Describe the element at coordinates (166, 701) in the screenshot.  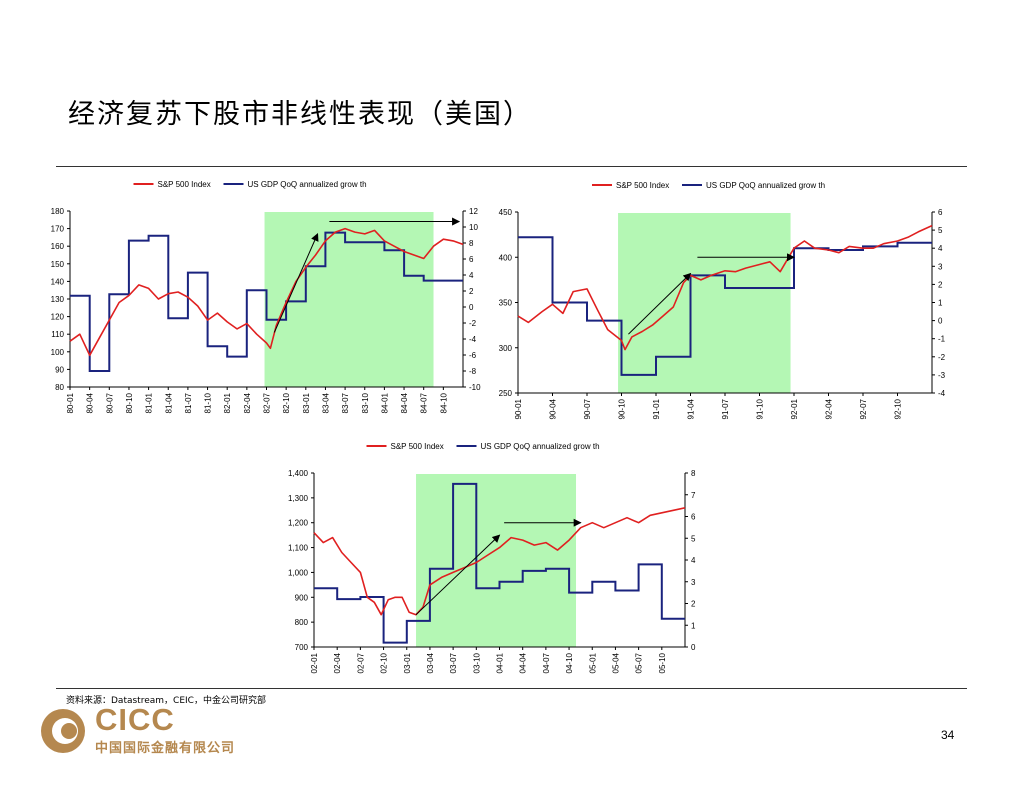
I see `source-note: 资料来源：Datastream，CEIC，中金公司研究部` at that location.